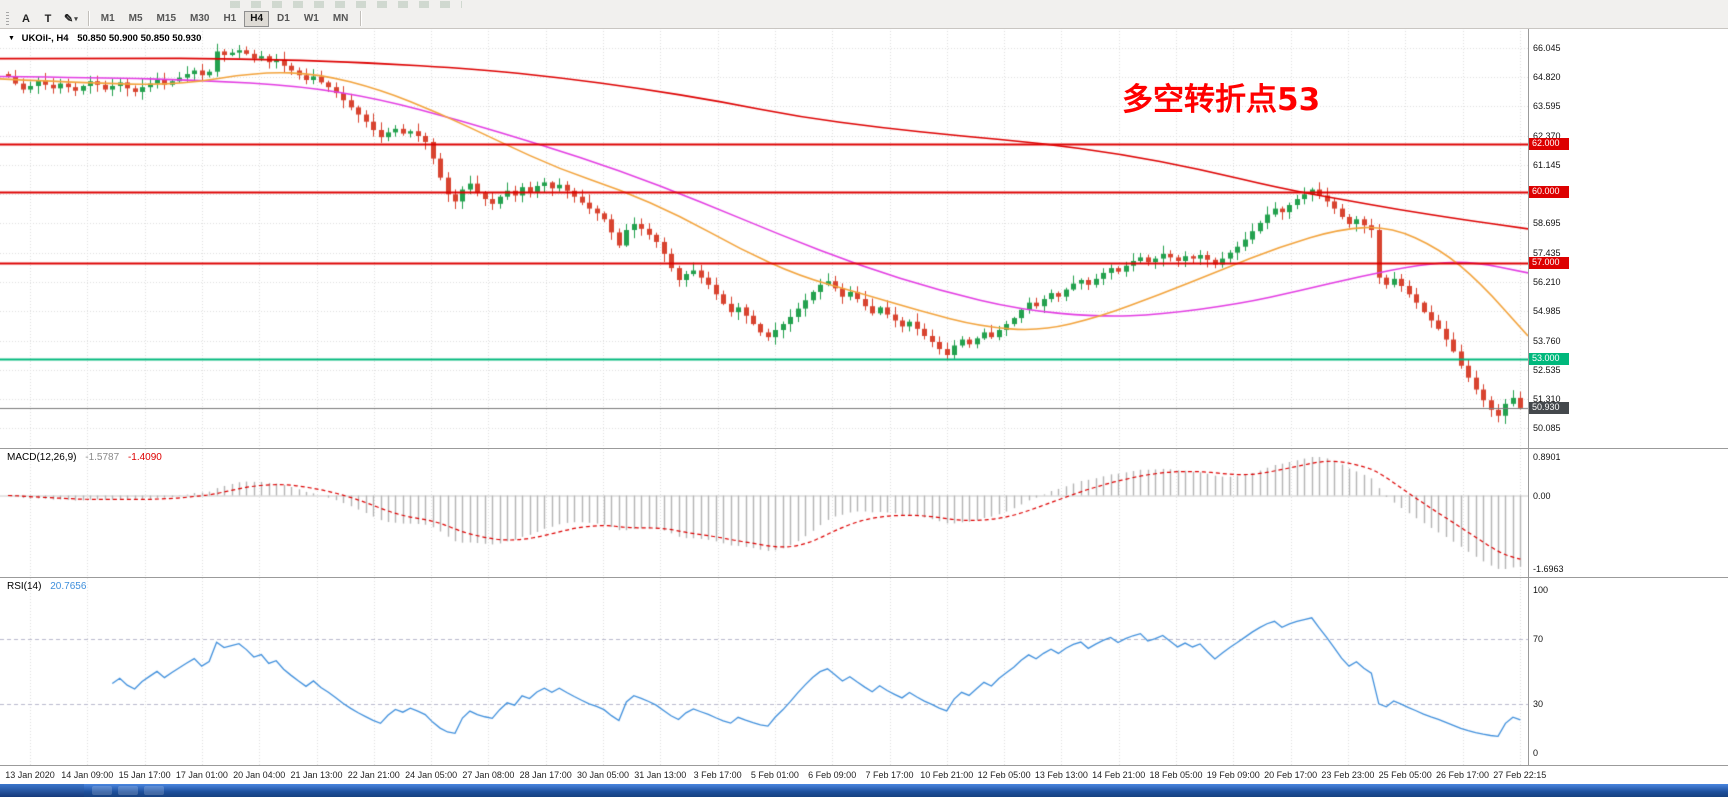 The height and width of the screenshot is (797, 1728). What do you see at coordinates (48, 18) in the screenshot?
I see `ruler-tool-button: T` at bounding box center [48, 18].